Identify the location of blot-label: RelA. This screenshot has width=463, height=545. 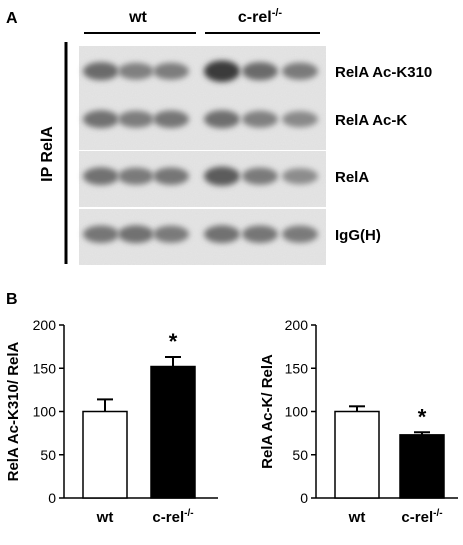
(352, 177).